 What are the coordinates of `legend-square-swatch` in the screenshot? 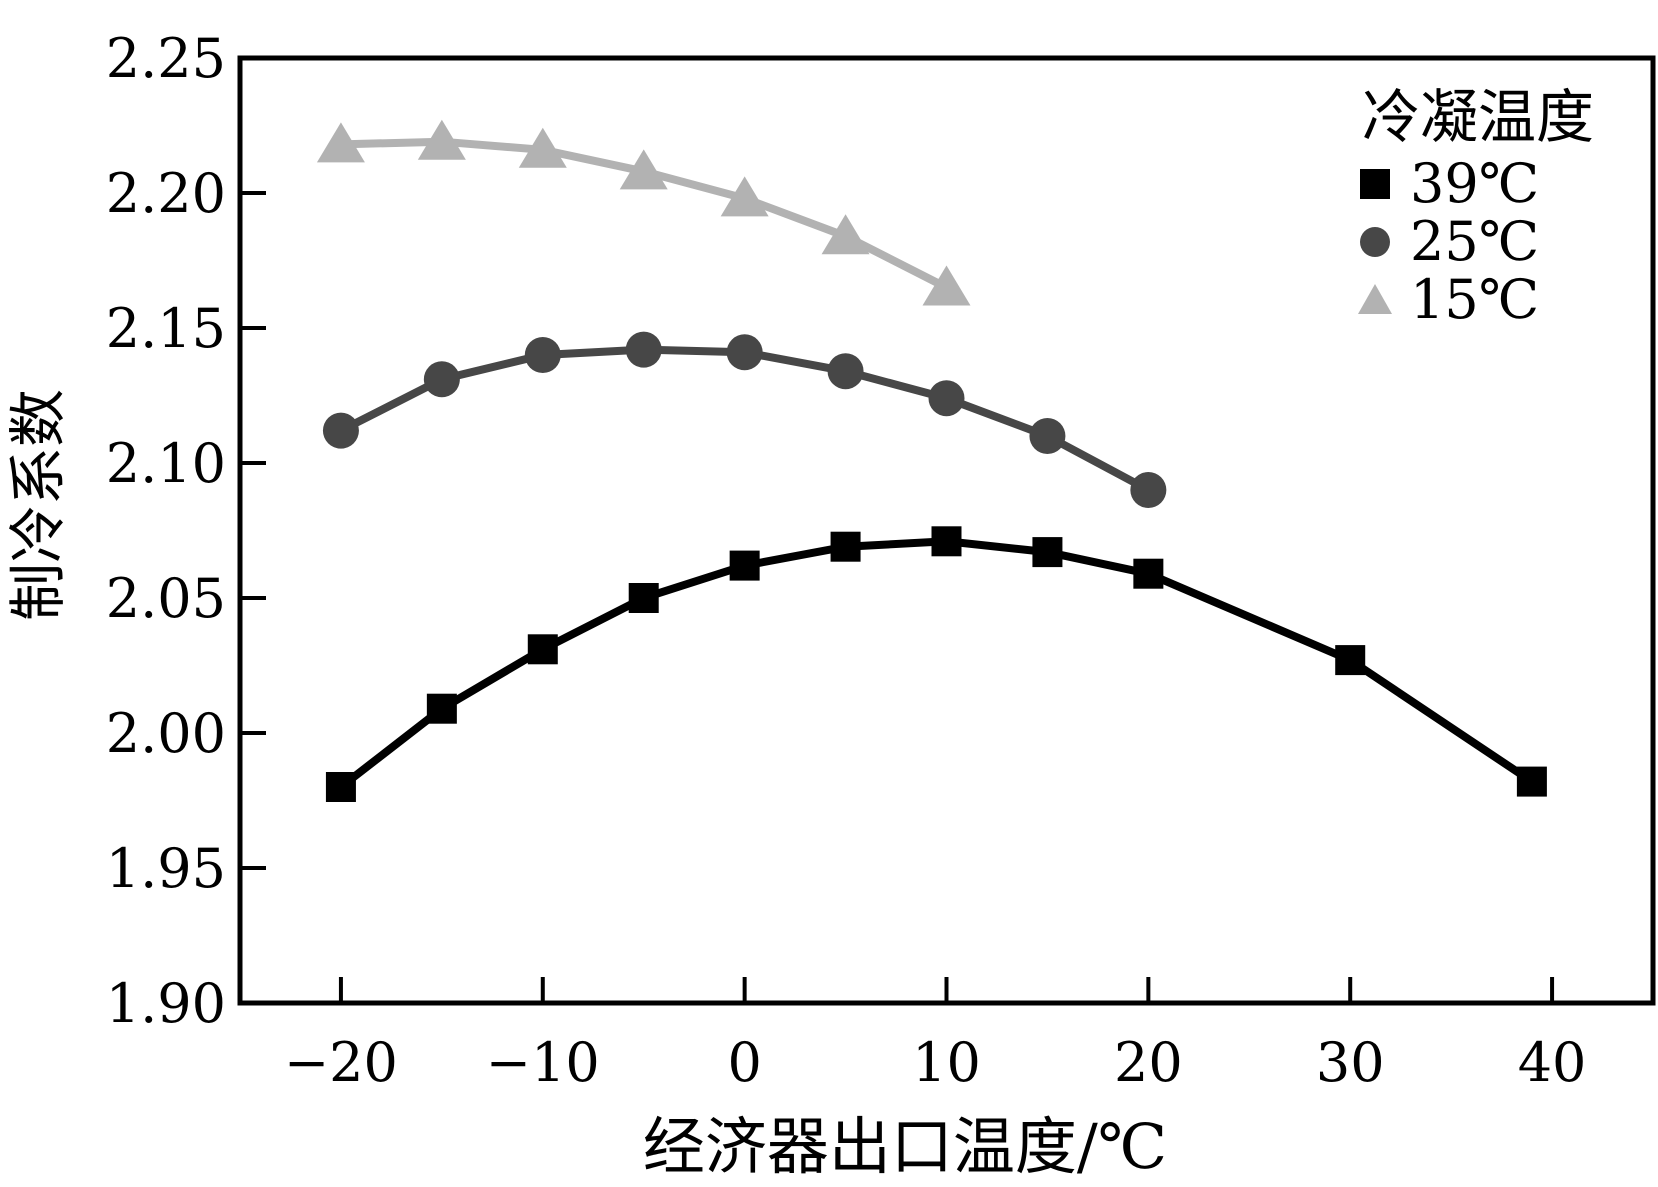 It's located at (1375, 183).